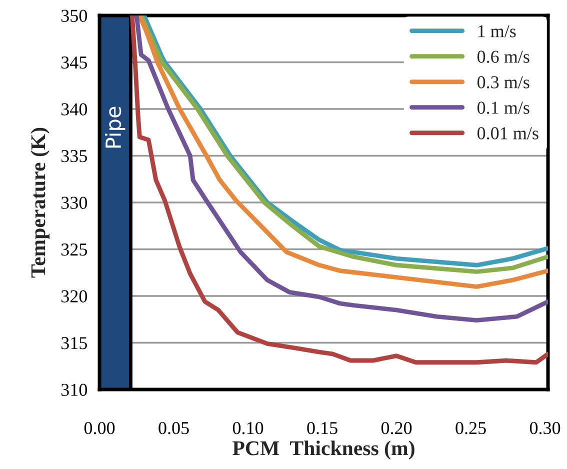 Image resolution: width=567 pixels, height=469 pixels. What do you see at coordinates (40, 203) in the screenshot?
I see `y-axis-title: Temperature (K)` at bounding box center [40, 203].